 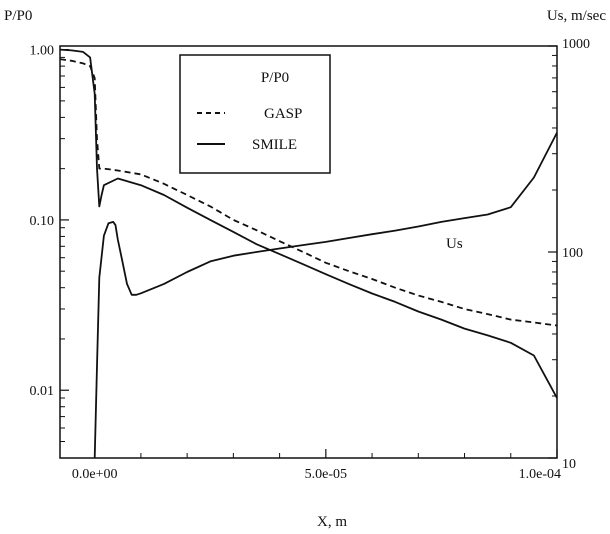 I want to click on legend-title: P/P0, so click(x=275, y=78).